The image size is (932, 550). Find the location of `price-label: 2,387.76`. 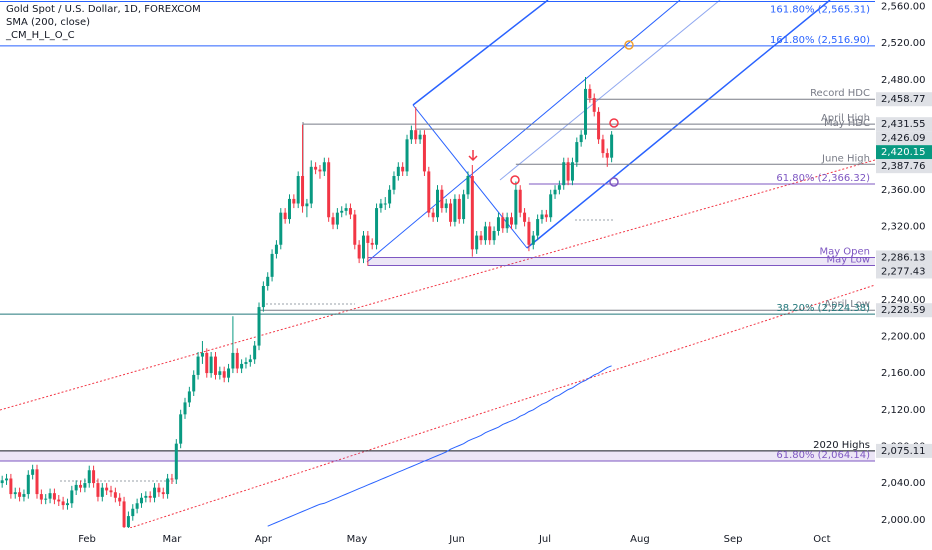

price-label: 2,387.76 is located at coordinates (903, 166).